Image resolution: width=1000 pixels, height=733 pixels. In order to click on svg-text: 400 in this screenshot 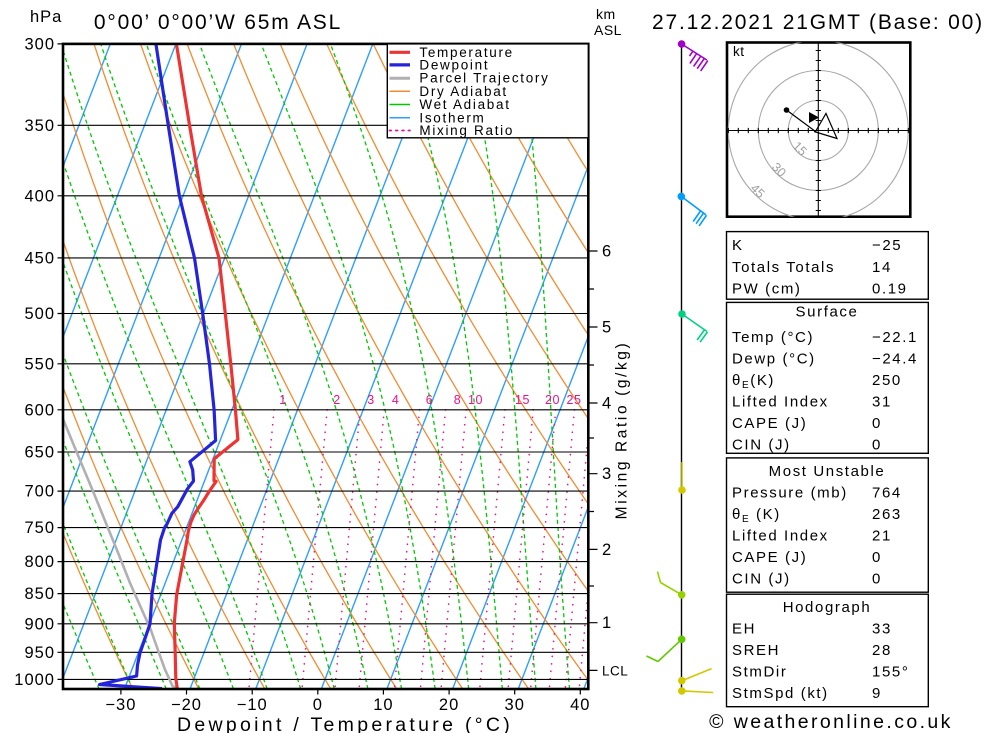, I will do `click(39, 196)`.